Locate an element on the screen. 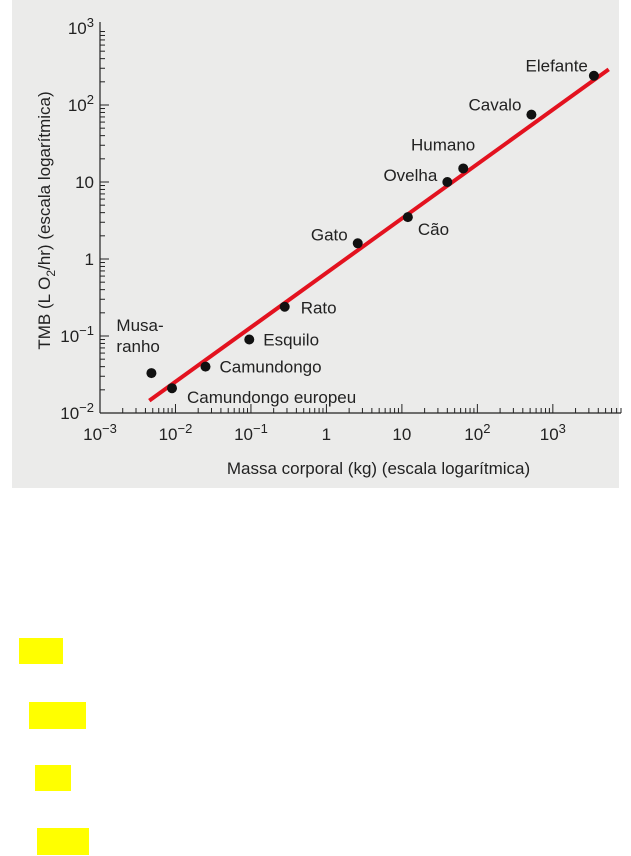 This screenshot has width=631, height=856. point-label: Cão is located at coordinates (433, 229).